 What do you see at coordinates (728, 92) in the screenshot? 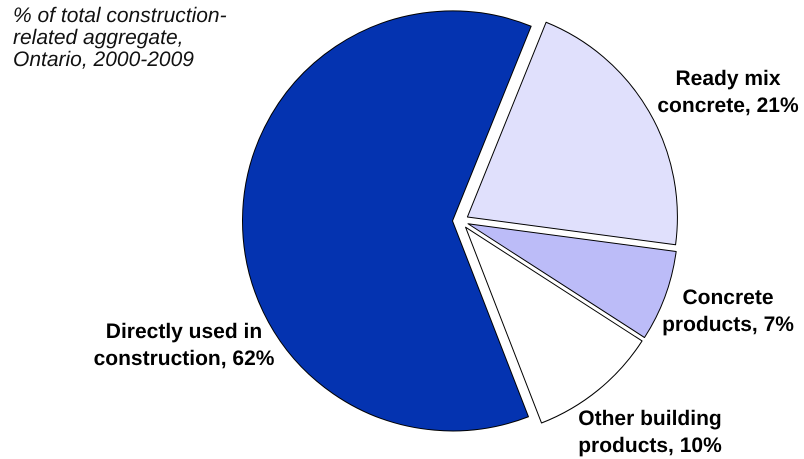
I see `slice-label: Ready mix concrete, 21%` at bounding box center [728, 92].